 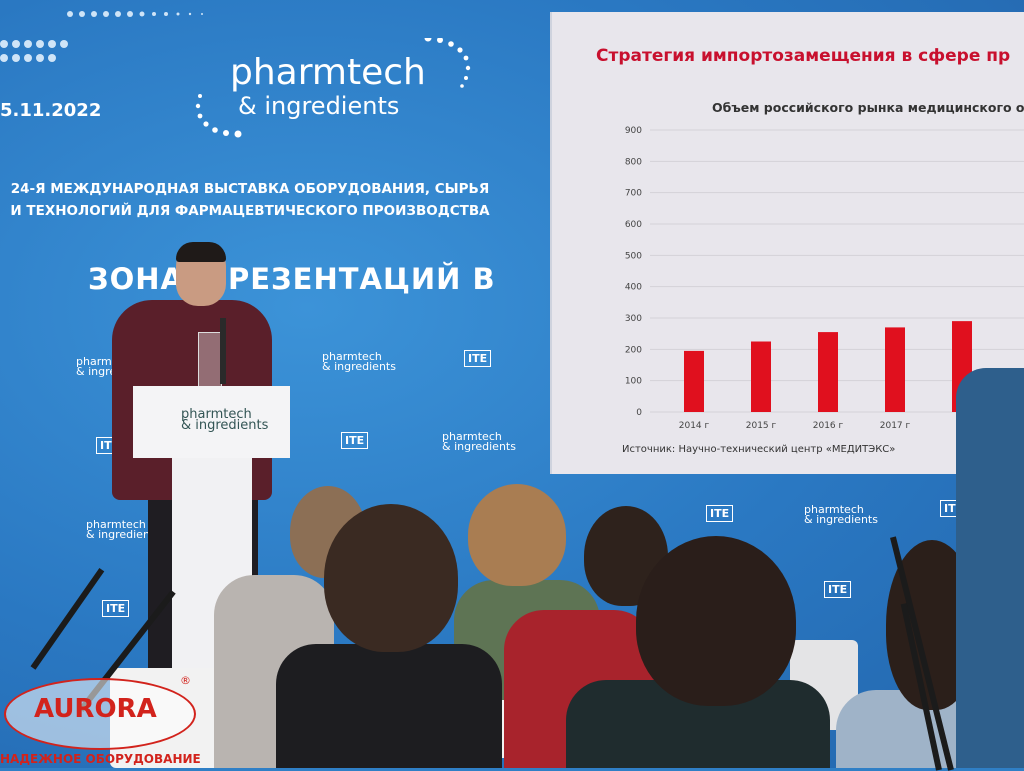 I want to click on y-tick-label: 700, so click(x=633, y=194).